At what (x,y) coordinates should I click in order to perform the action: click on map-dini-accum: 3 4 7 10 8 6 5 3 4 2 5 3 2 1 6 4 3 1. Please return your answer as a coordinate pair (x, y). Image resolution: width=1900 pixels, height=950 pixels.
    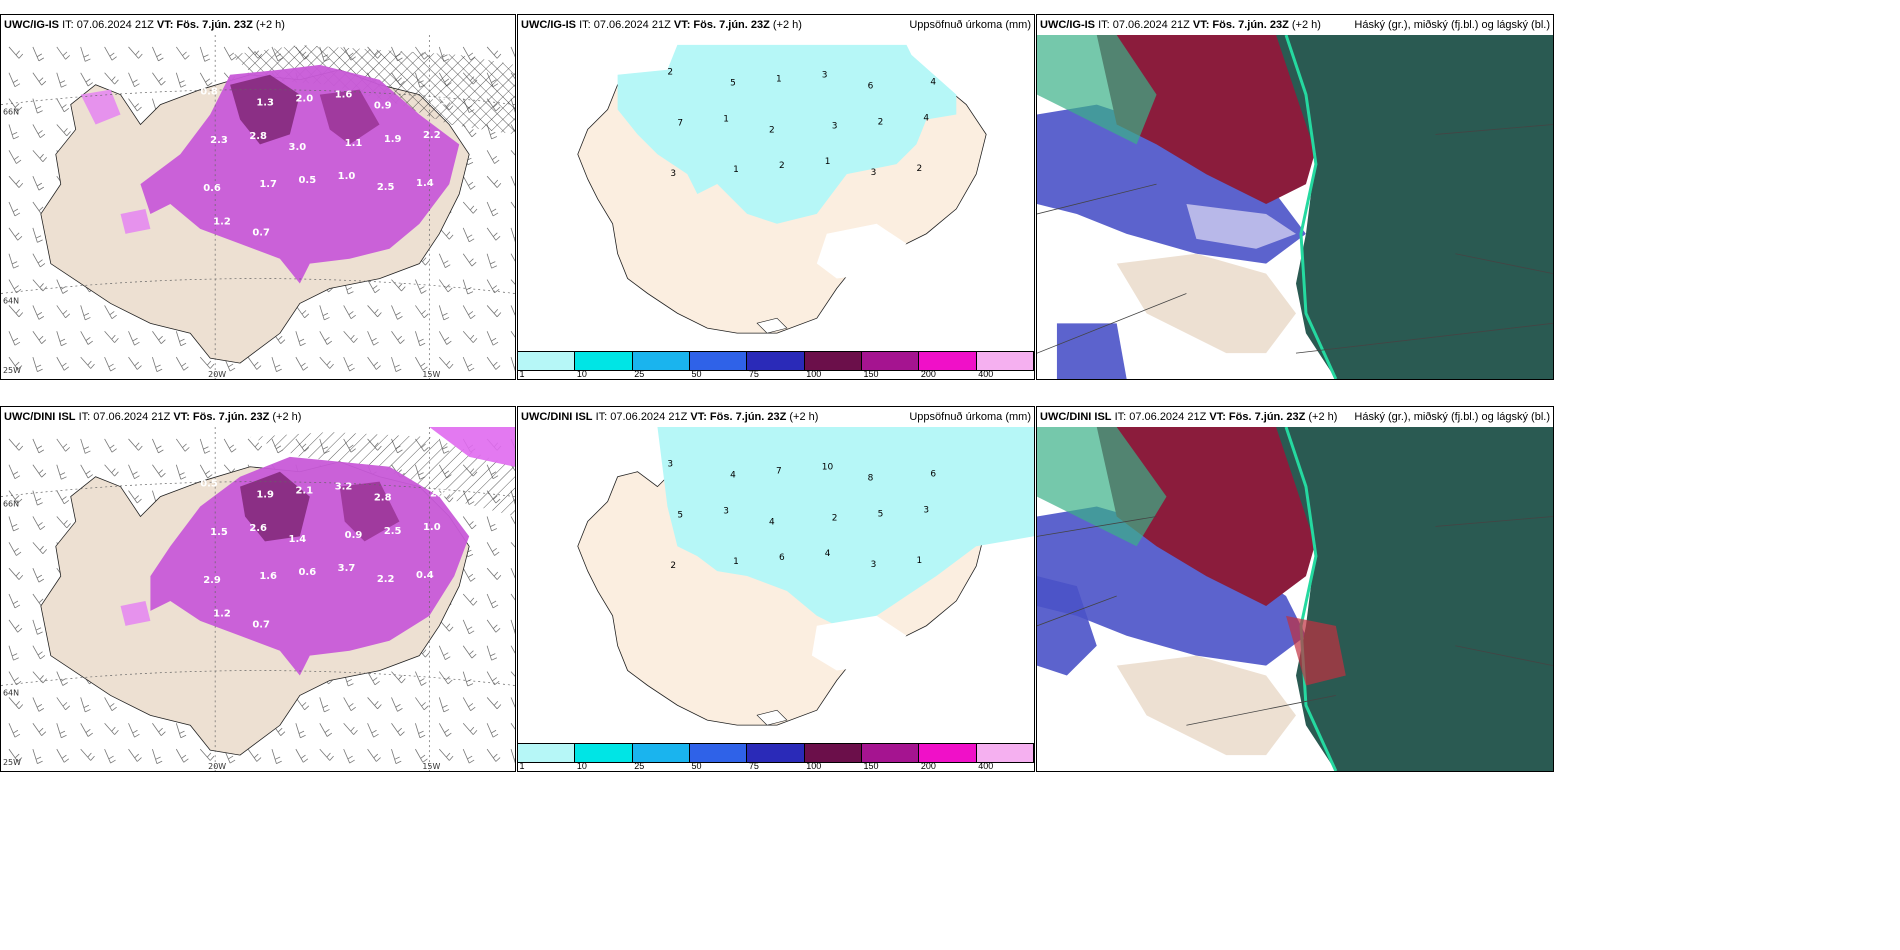
    Looking at the image, I should click on (776, 585).